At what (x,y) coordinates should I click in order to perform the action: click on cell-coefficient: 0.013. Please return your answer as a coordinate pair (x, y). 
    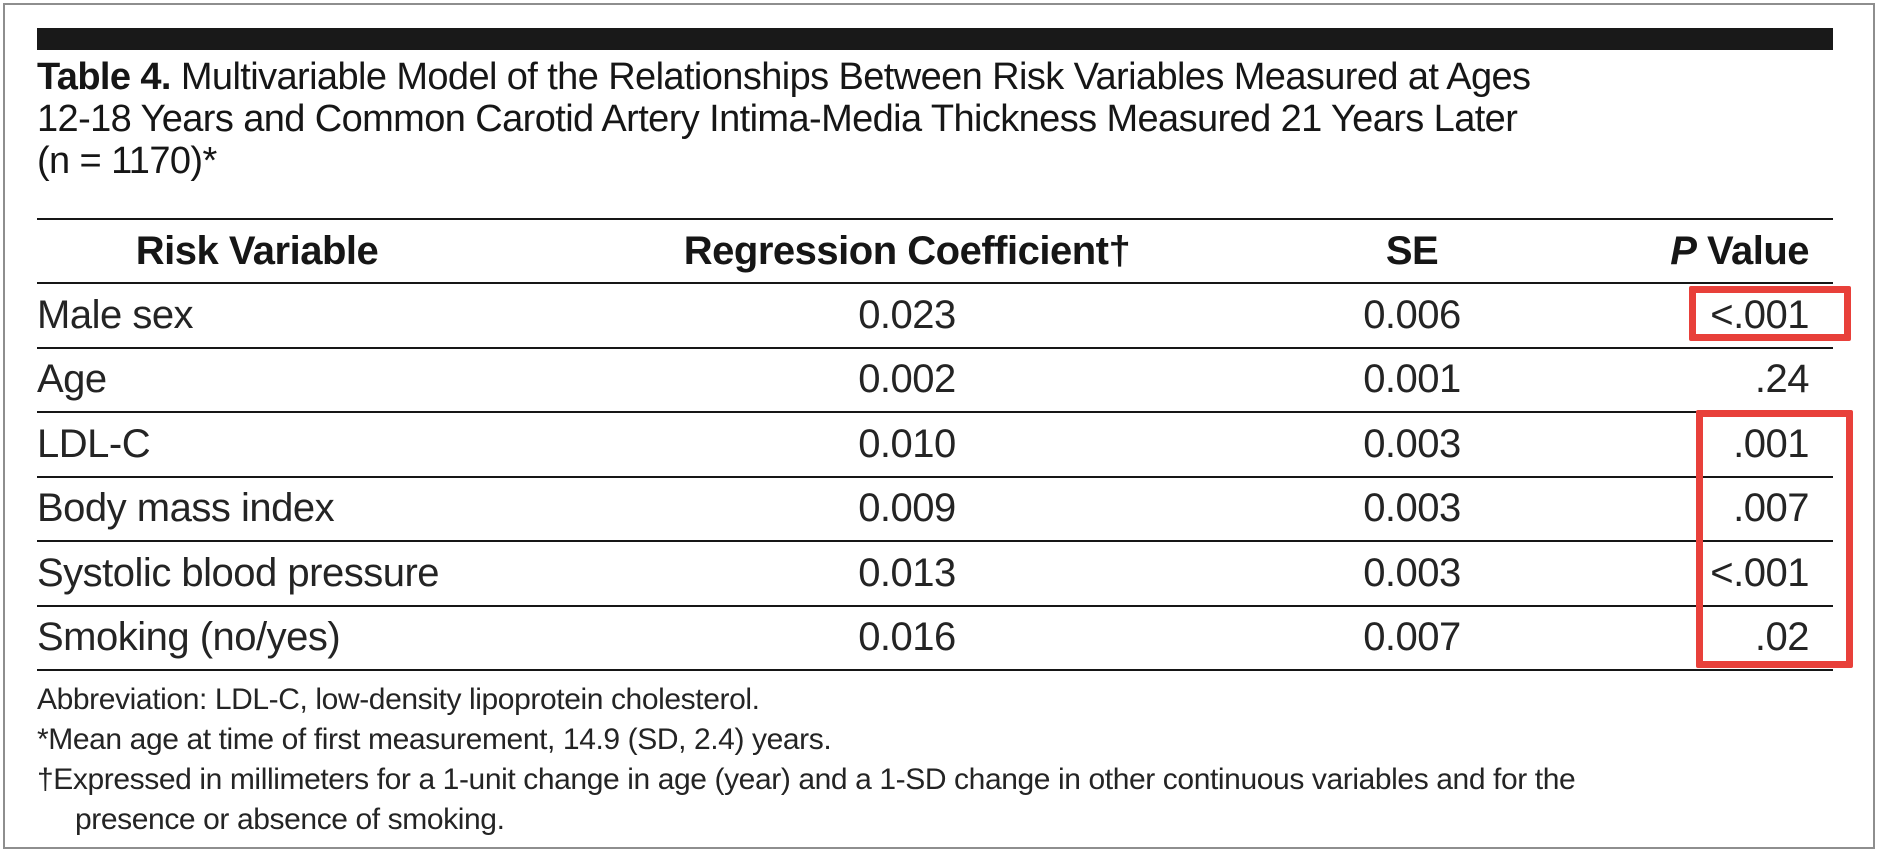
    Looking at the image, I should click on (907, 572).